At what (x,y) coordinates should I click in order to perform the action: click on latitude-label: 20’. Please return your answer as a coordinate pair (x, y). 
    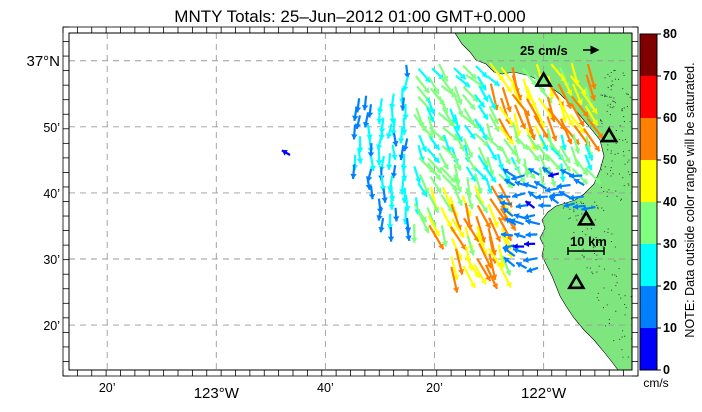
    Looking at the image, I should click on (51, 326).